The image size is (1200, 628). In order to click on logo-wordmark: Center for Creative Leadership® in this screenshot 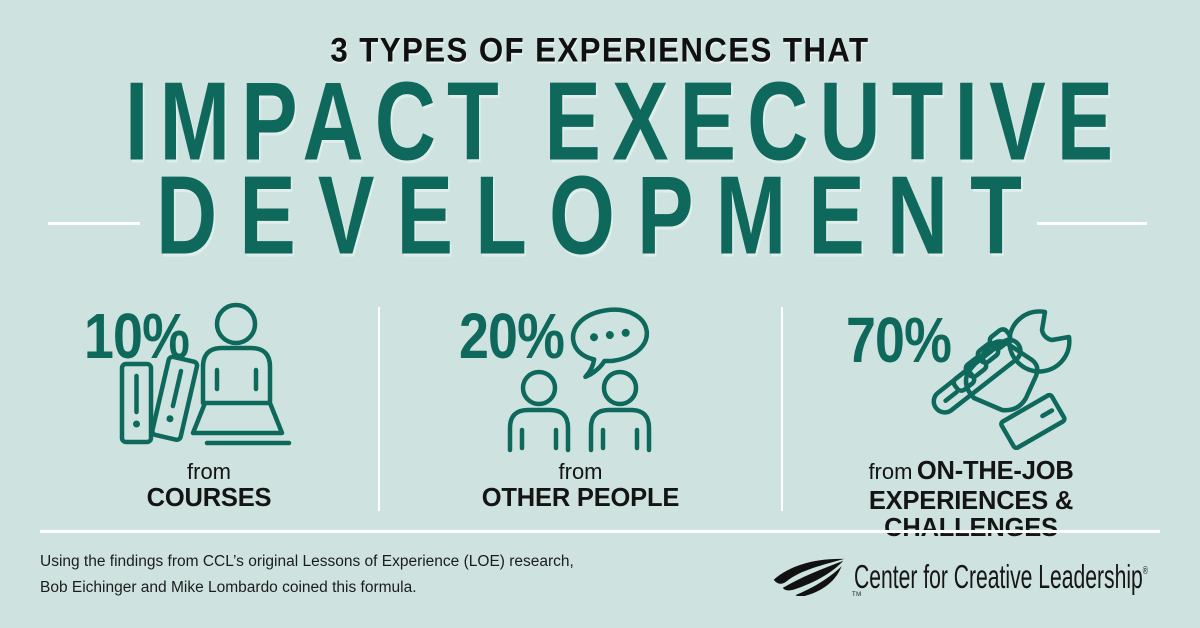, I will do `click(1001, 576)`.